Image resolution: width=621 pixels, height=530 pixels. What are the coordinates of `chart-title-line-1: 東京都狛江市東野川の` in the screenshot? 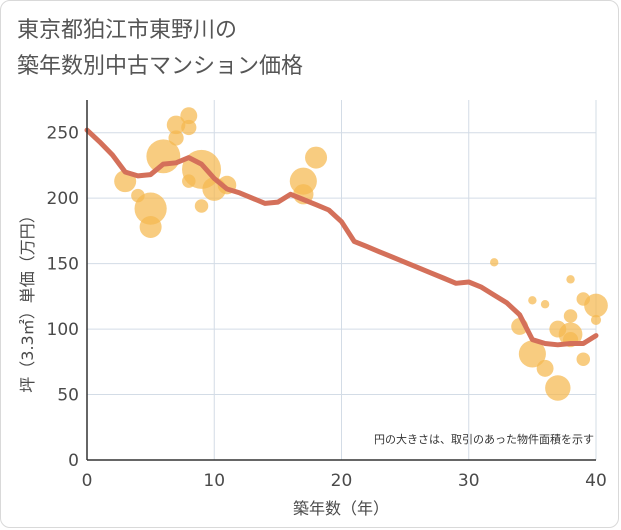 It's located at (127, 30).